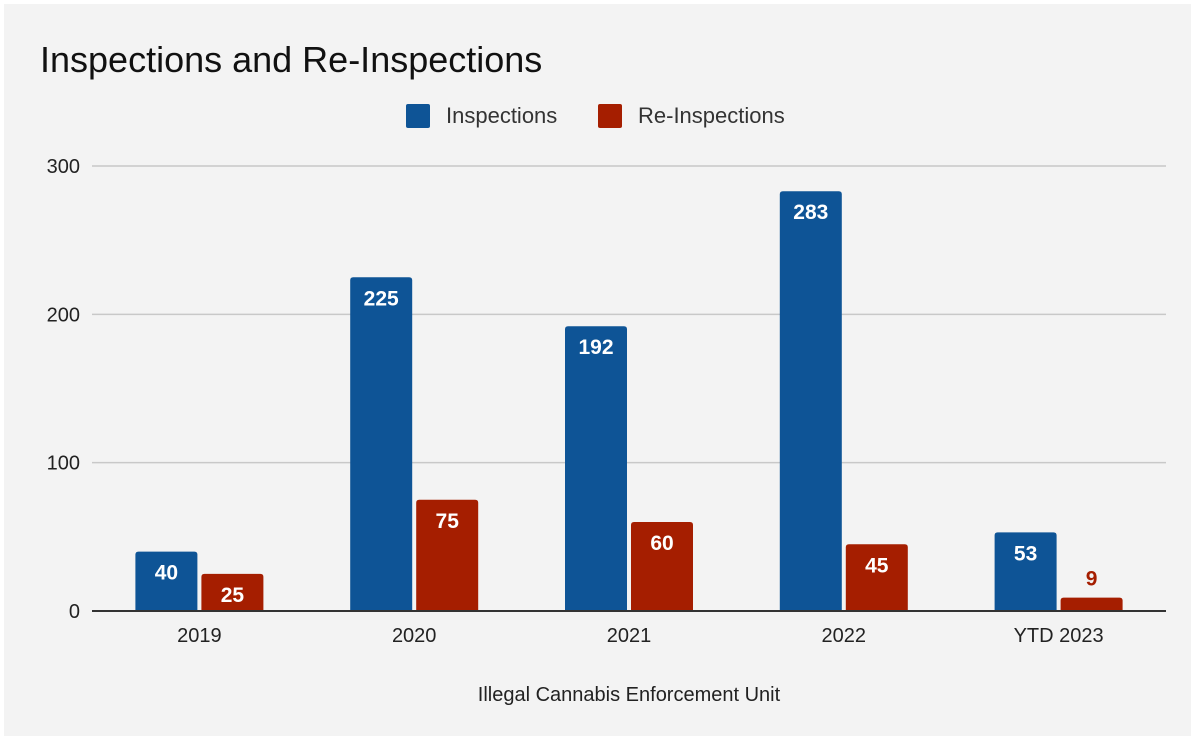 The image size is (1195, 740). I want to click on legend-swatch-re-inspections, so click(610, 116).